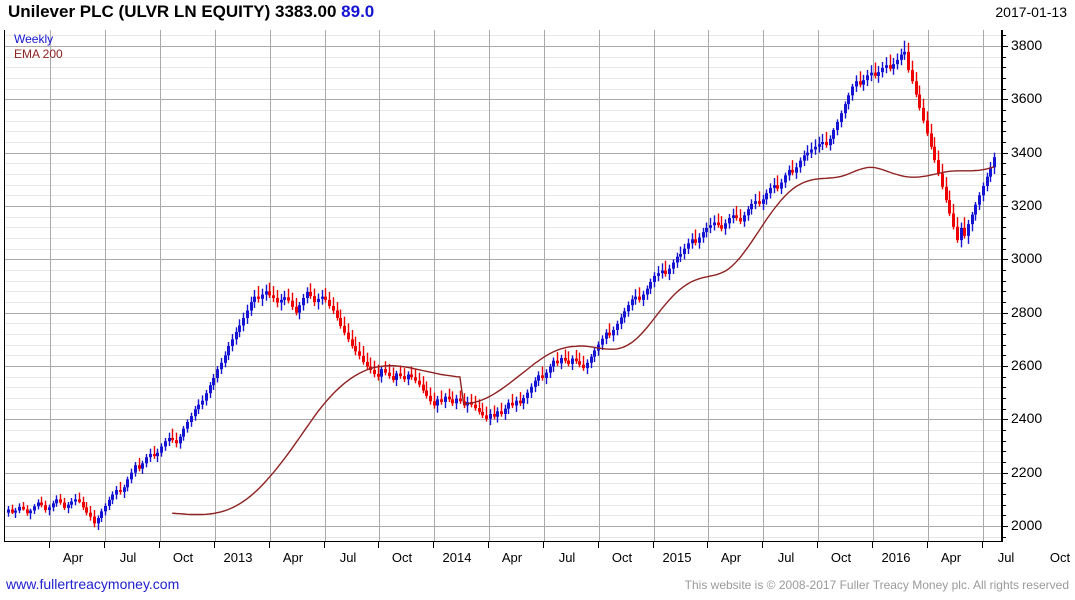  What do you see at coordinates (1027, 472) in the screenshot?
I see `price-axis-label: 2200` at bounding box center [1027, 472].